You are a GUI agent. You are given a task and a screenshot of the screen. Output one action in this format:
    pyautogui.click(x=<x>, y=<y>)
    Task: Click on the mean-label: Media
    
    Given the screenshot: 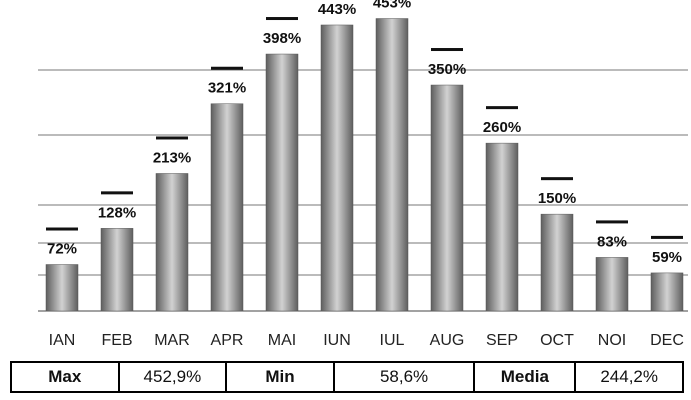 What is the action you would take?
    pyautogui.click(x=525, y=377)
    